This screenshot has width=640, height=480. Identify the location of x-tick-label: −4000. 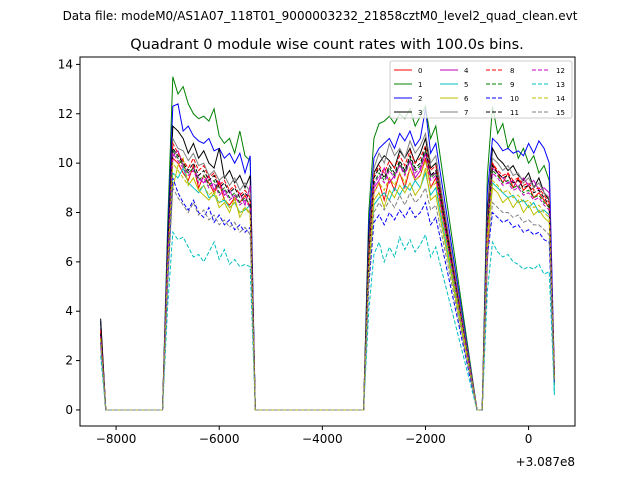
(322, 439).